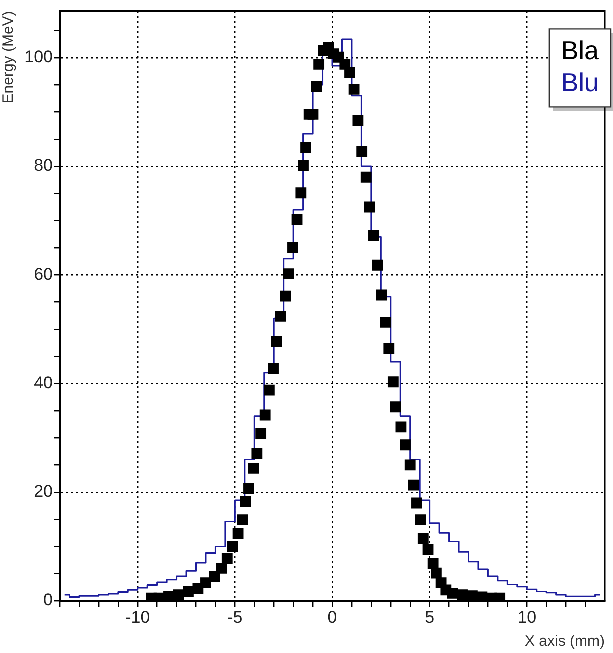  Describe the element at coordinates (38, 57) in the screenshot. I see `y-tick-label: 100` at that location.